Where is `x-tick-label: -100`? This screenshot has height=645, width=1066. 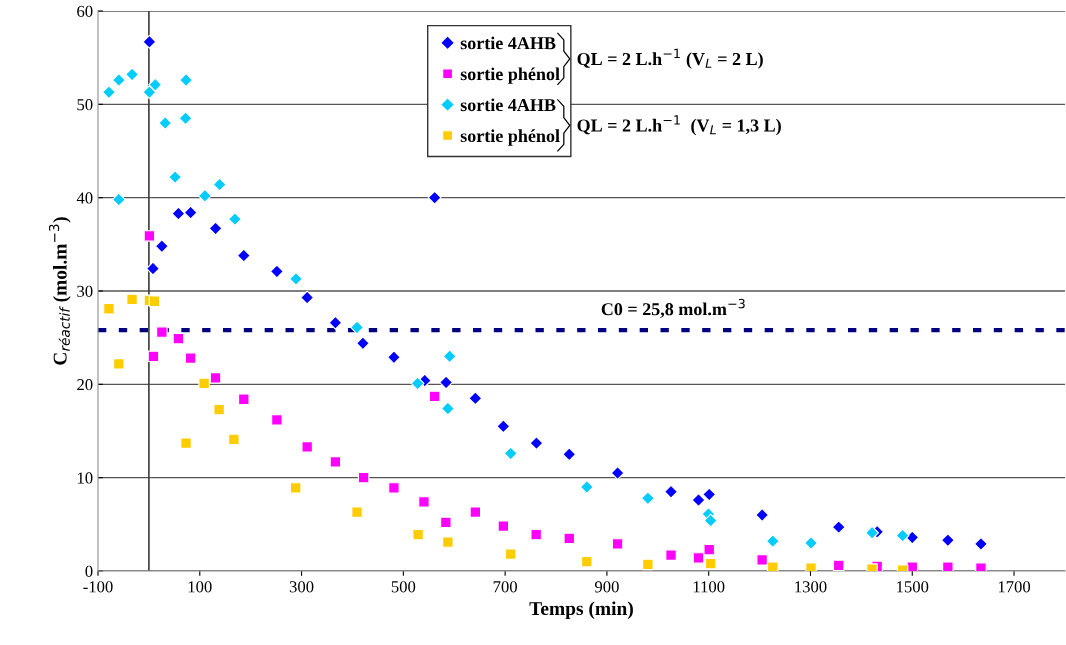
x-tick-label: -100 is located at coordinates (98, 587).